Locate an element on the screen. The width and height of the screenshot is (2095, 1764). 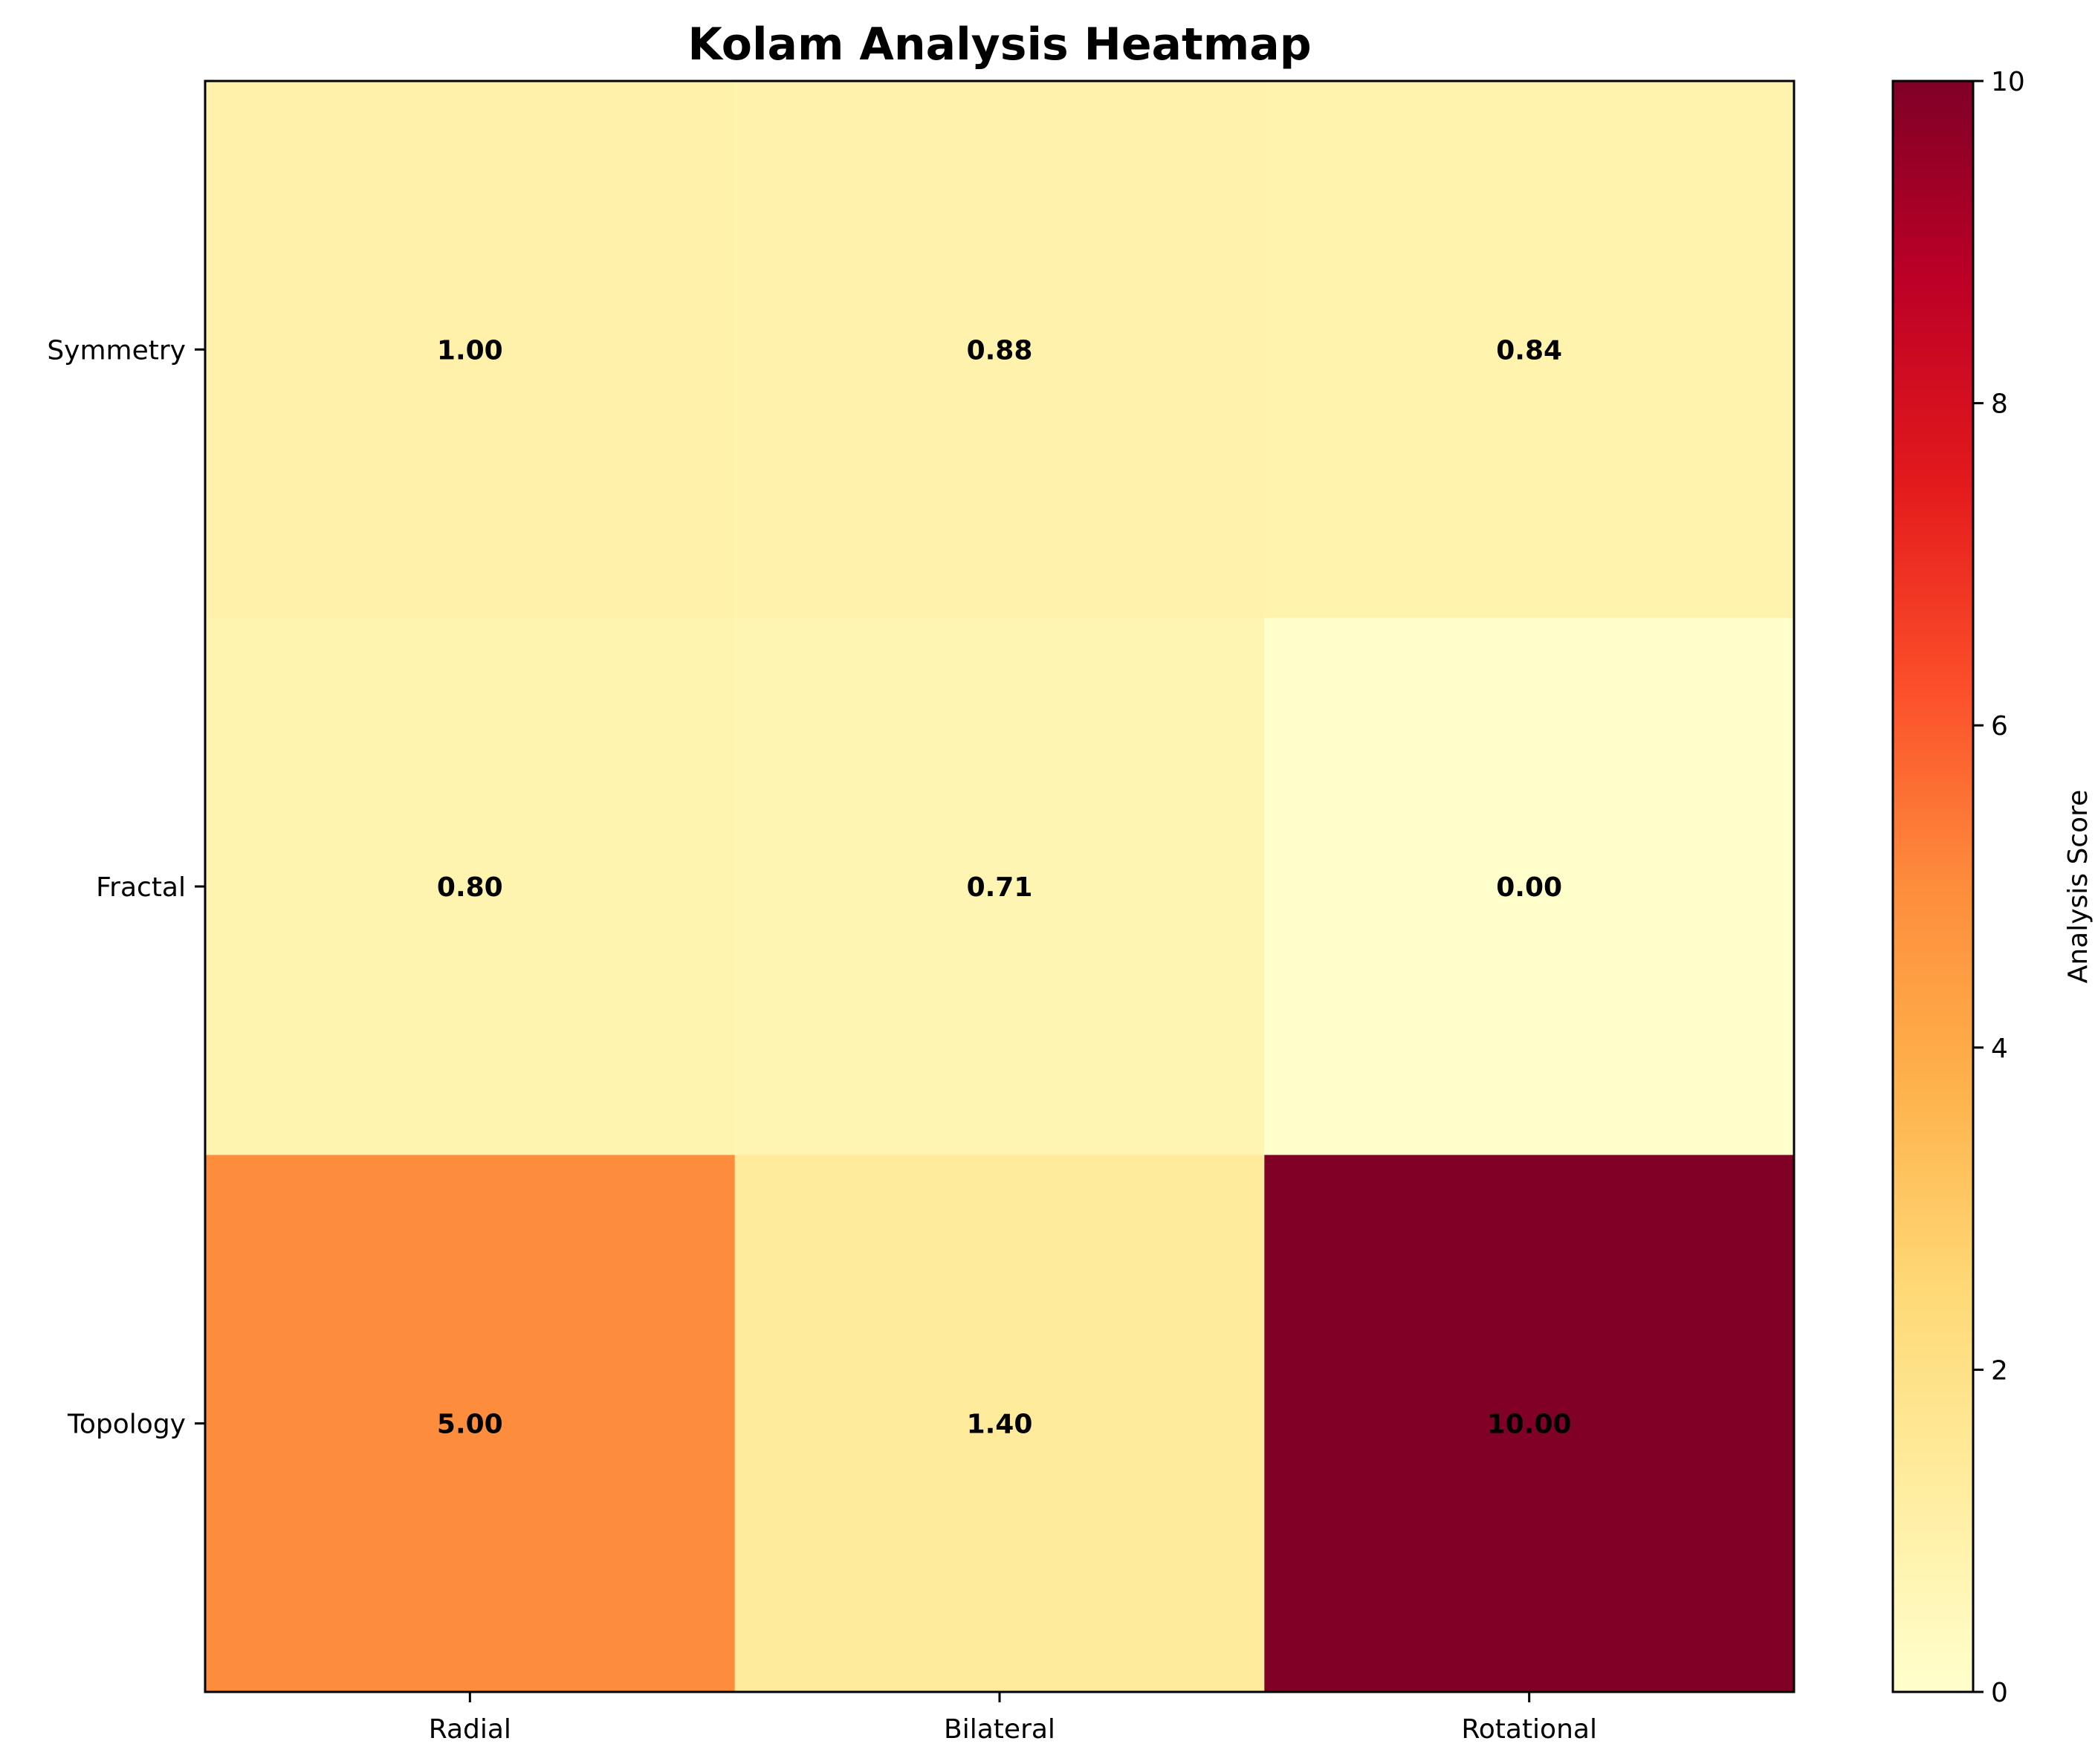
colorbar-ticks: 0 2 4 6 8 10 is located at coordinates (1999, 887).